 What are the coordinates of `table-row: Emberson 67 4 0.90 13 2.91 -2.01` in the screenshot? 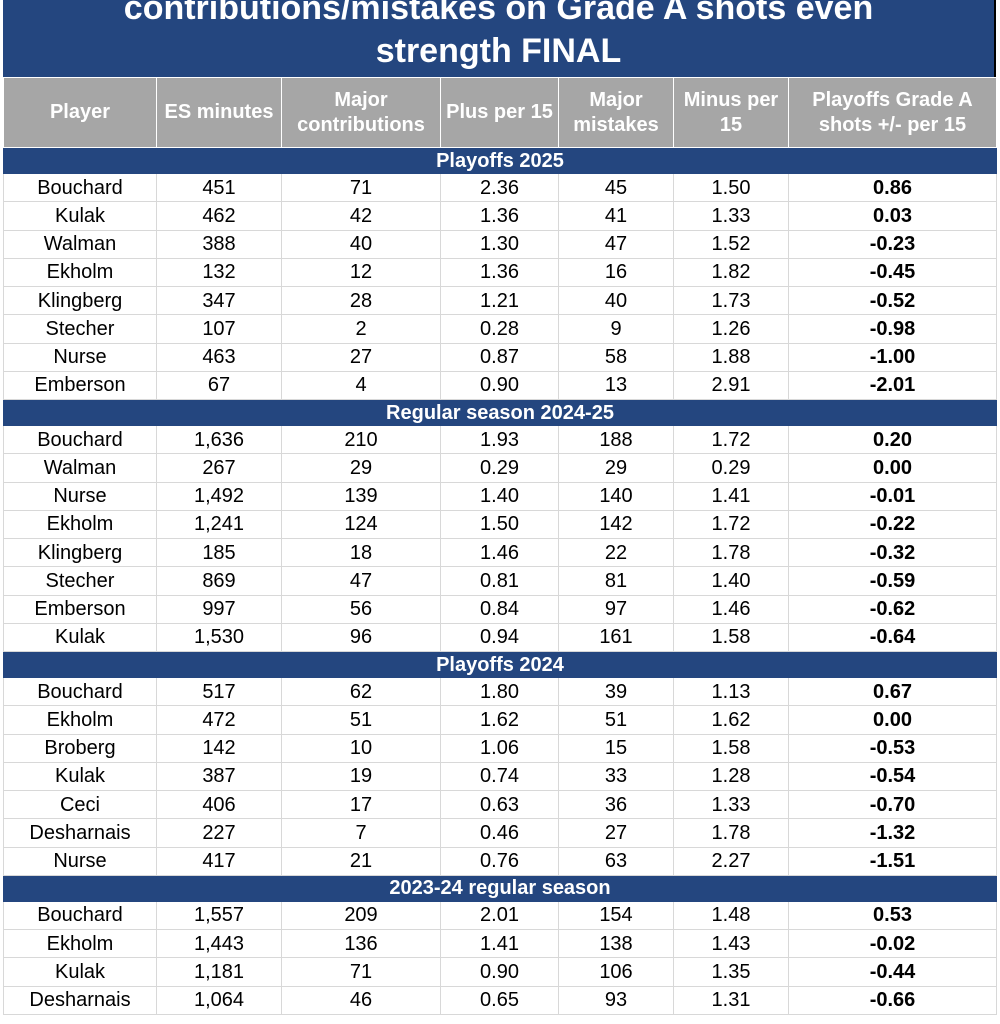 It's located at (500, 385).